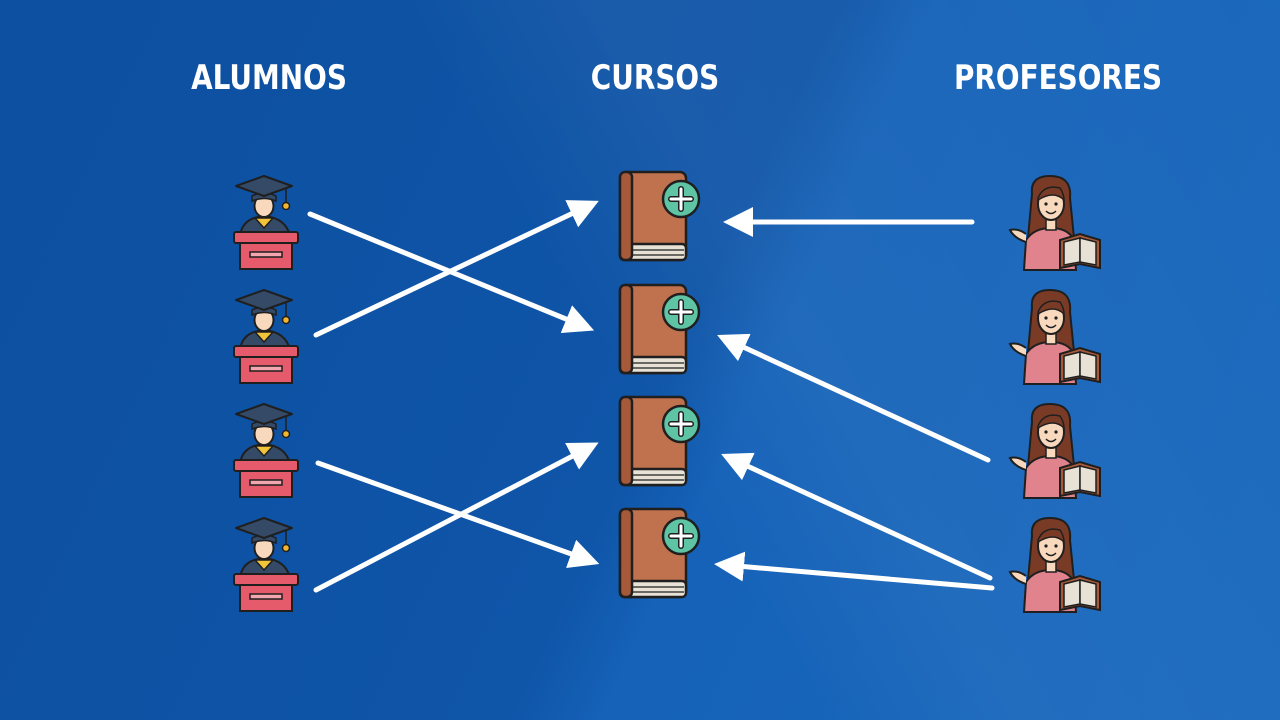  I want to click on student-4-graduate-student-icon, so click(266, 564).